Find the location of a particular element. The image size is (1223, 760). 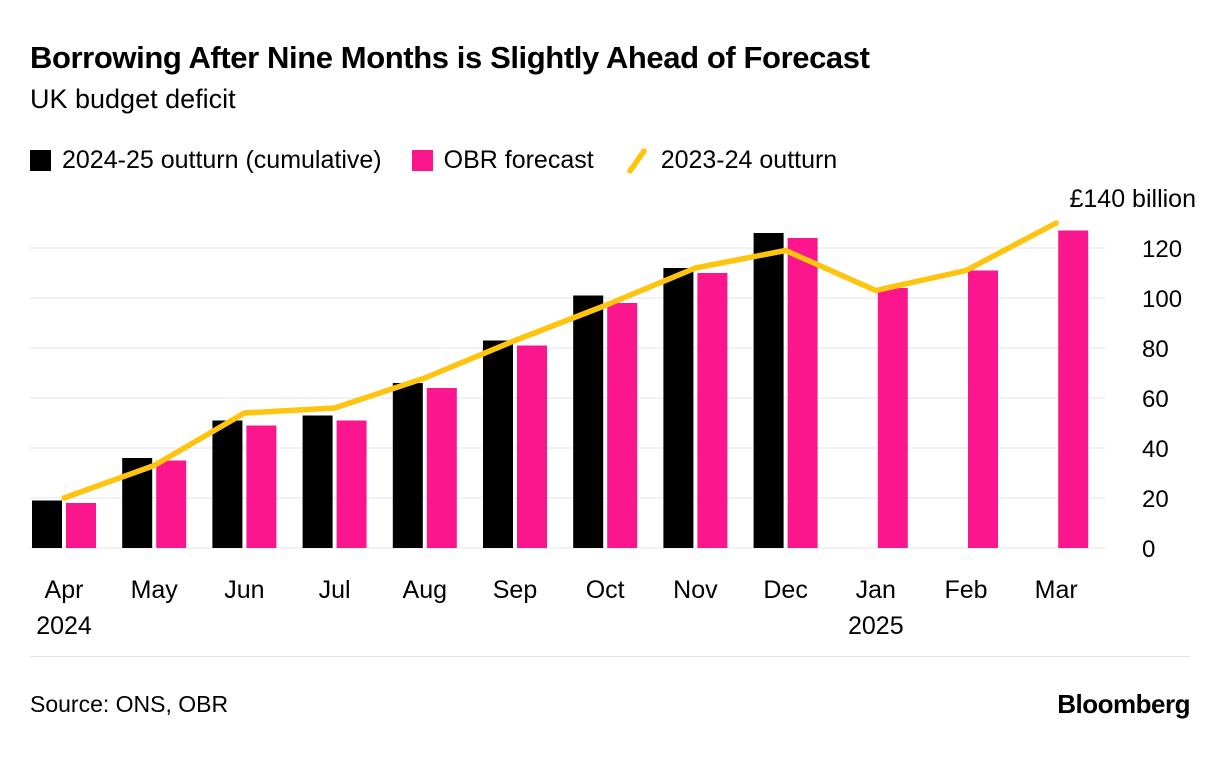

x-axis-label: Jul is located at coordinates (335, 590).